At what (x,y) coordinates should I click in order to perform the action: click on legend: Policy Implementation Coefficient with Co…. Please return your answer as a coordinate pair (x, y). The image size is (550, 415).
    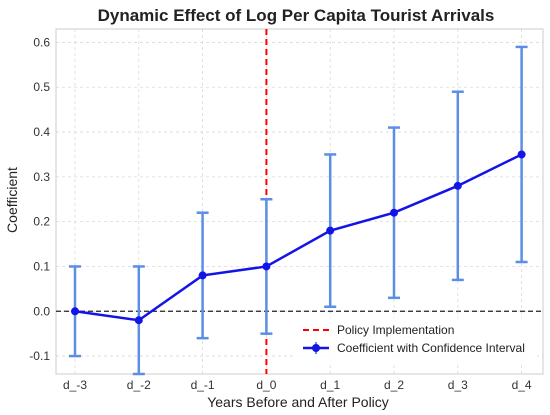
    Looking at the image, I should click on (416, 340).